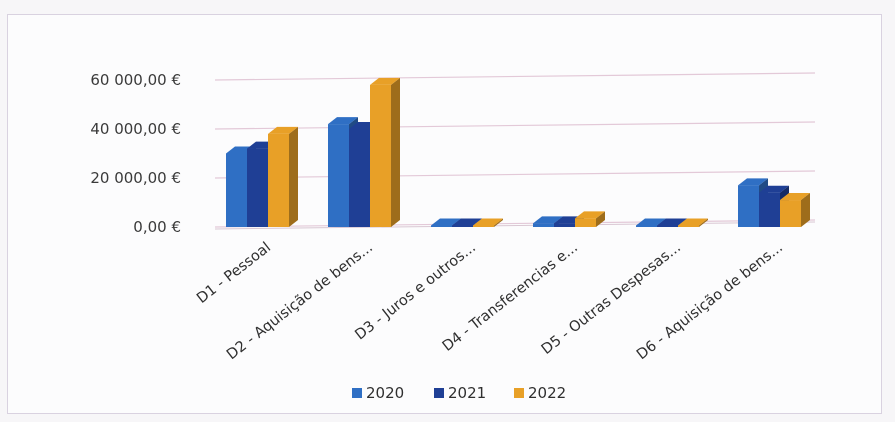 This screenshot has width=895, height=422. I want to click on legend-item-2021: 2021, so click(460, 393).